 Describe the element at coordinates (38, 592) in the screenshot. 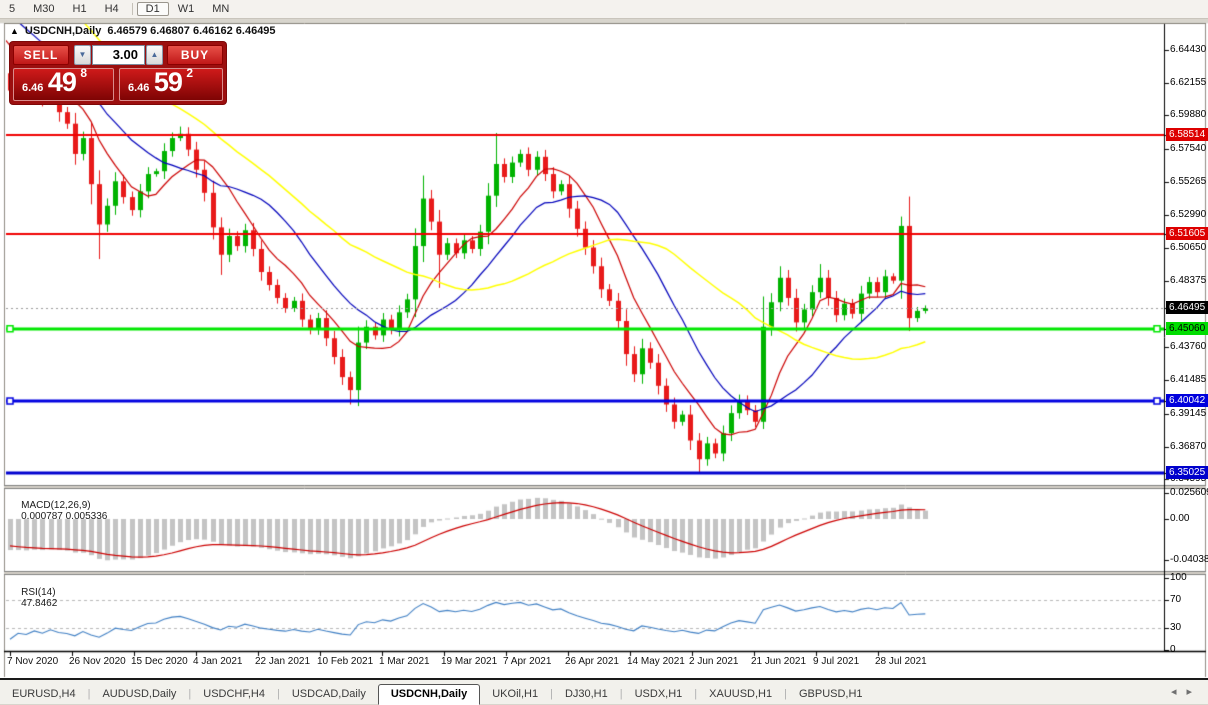

I see `rsi-indicator-name: RSI(14)` at that location.